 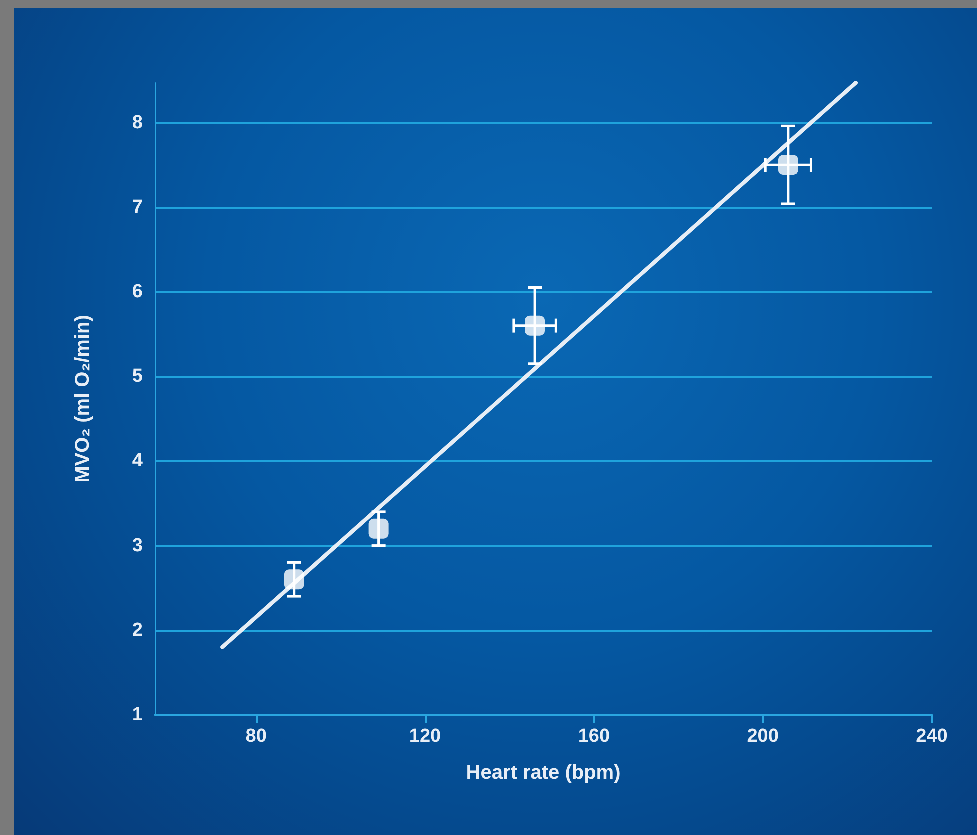 What do you see at coordinates (137, 123) in the screenshot?
I see `y-tick-label: 8` at bounding box center [137, 123].